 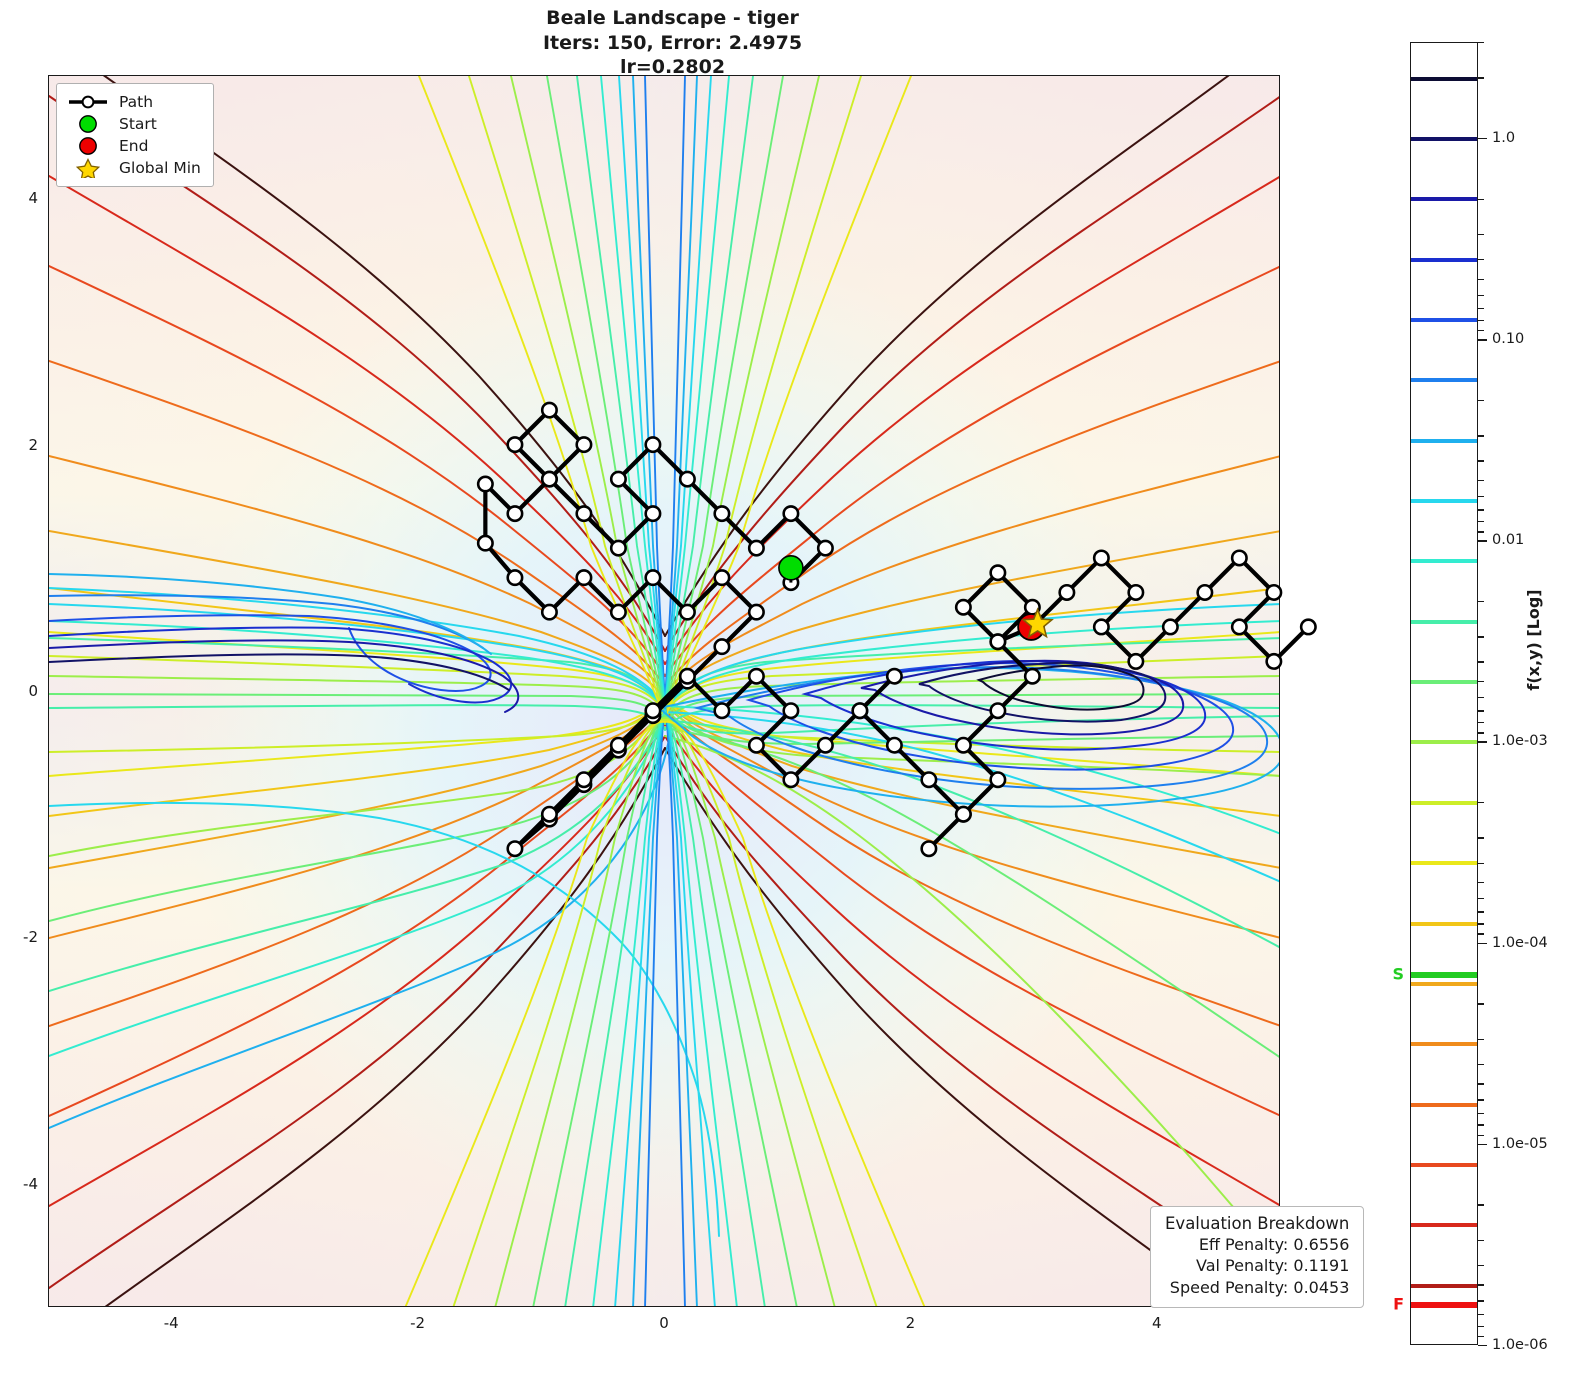 I want to click on y-tick-label: 0, so click(x=33, y=691).